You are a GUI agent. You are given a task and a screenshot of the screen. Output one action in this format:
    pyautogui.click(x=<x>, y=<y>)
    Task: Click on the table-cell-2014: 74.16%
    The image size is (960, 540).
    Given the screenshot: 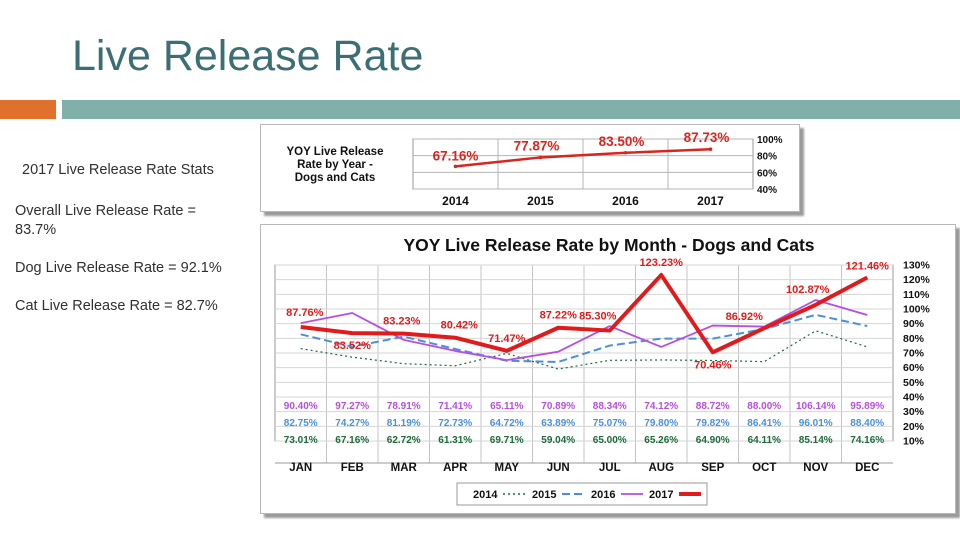 What is the action you would take?
    pyautogui.click(x=867, y=440)
    